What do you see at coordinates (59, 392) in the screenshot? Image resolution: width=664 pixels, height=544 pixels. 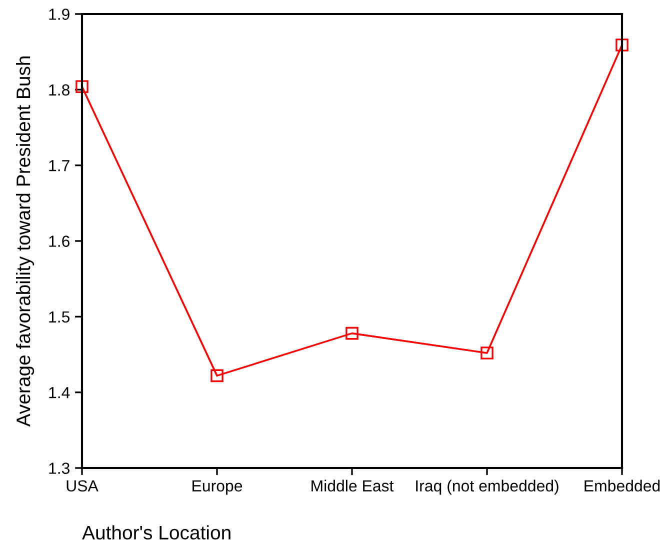 I see `y-tick-label: 1.4` at bounding box center [59, 392].